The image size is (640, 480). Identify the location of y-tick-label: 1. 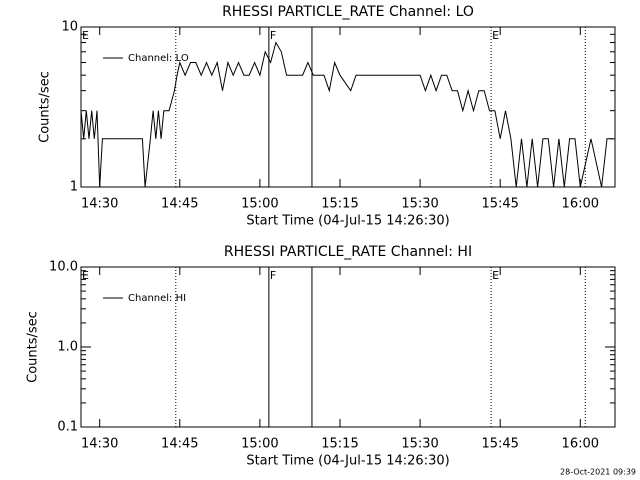
(74, 187).